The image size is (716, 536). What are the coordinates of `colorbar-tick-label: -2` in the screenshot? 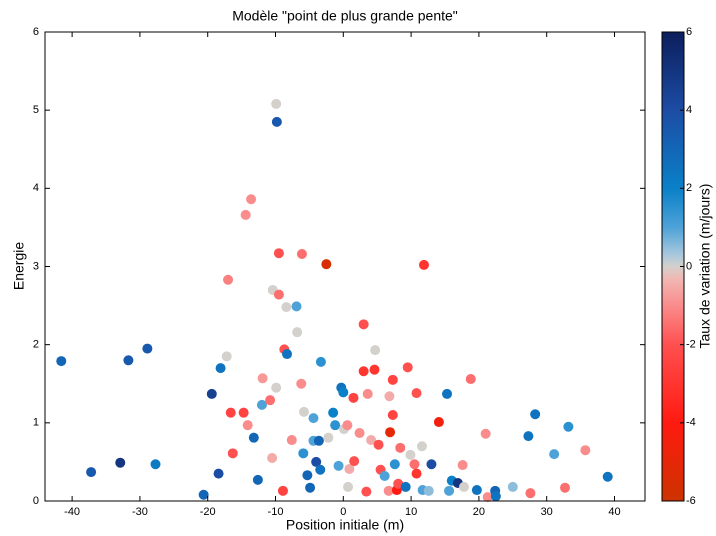 It's located at (691, 345).